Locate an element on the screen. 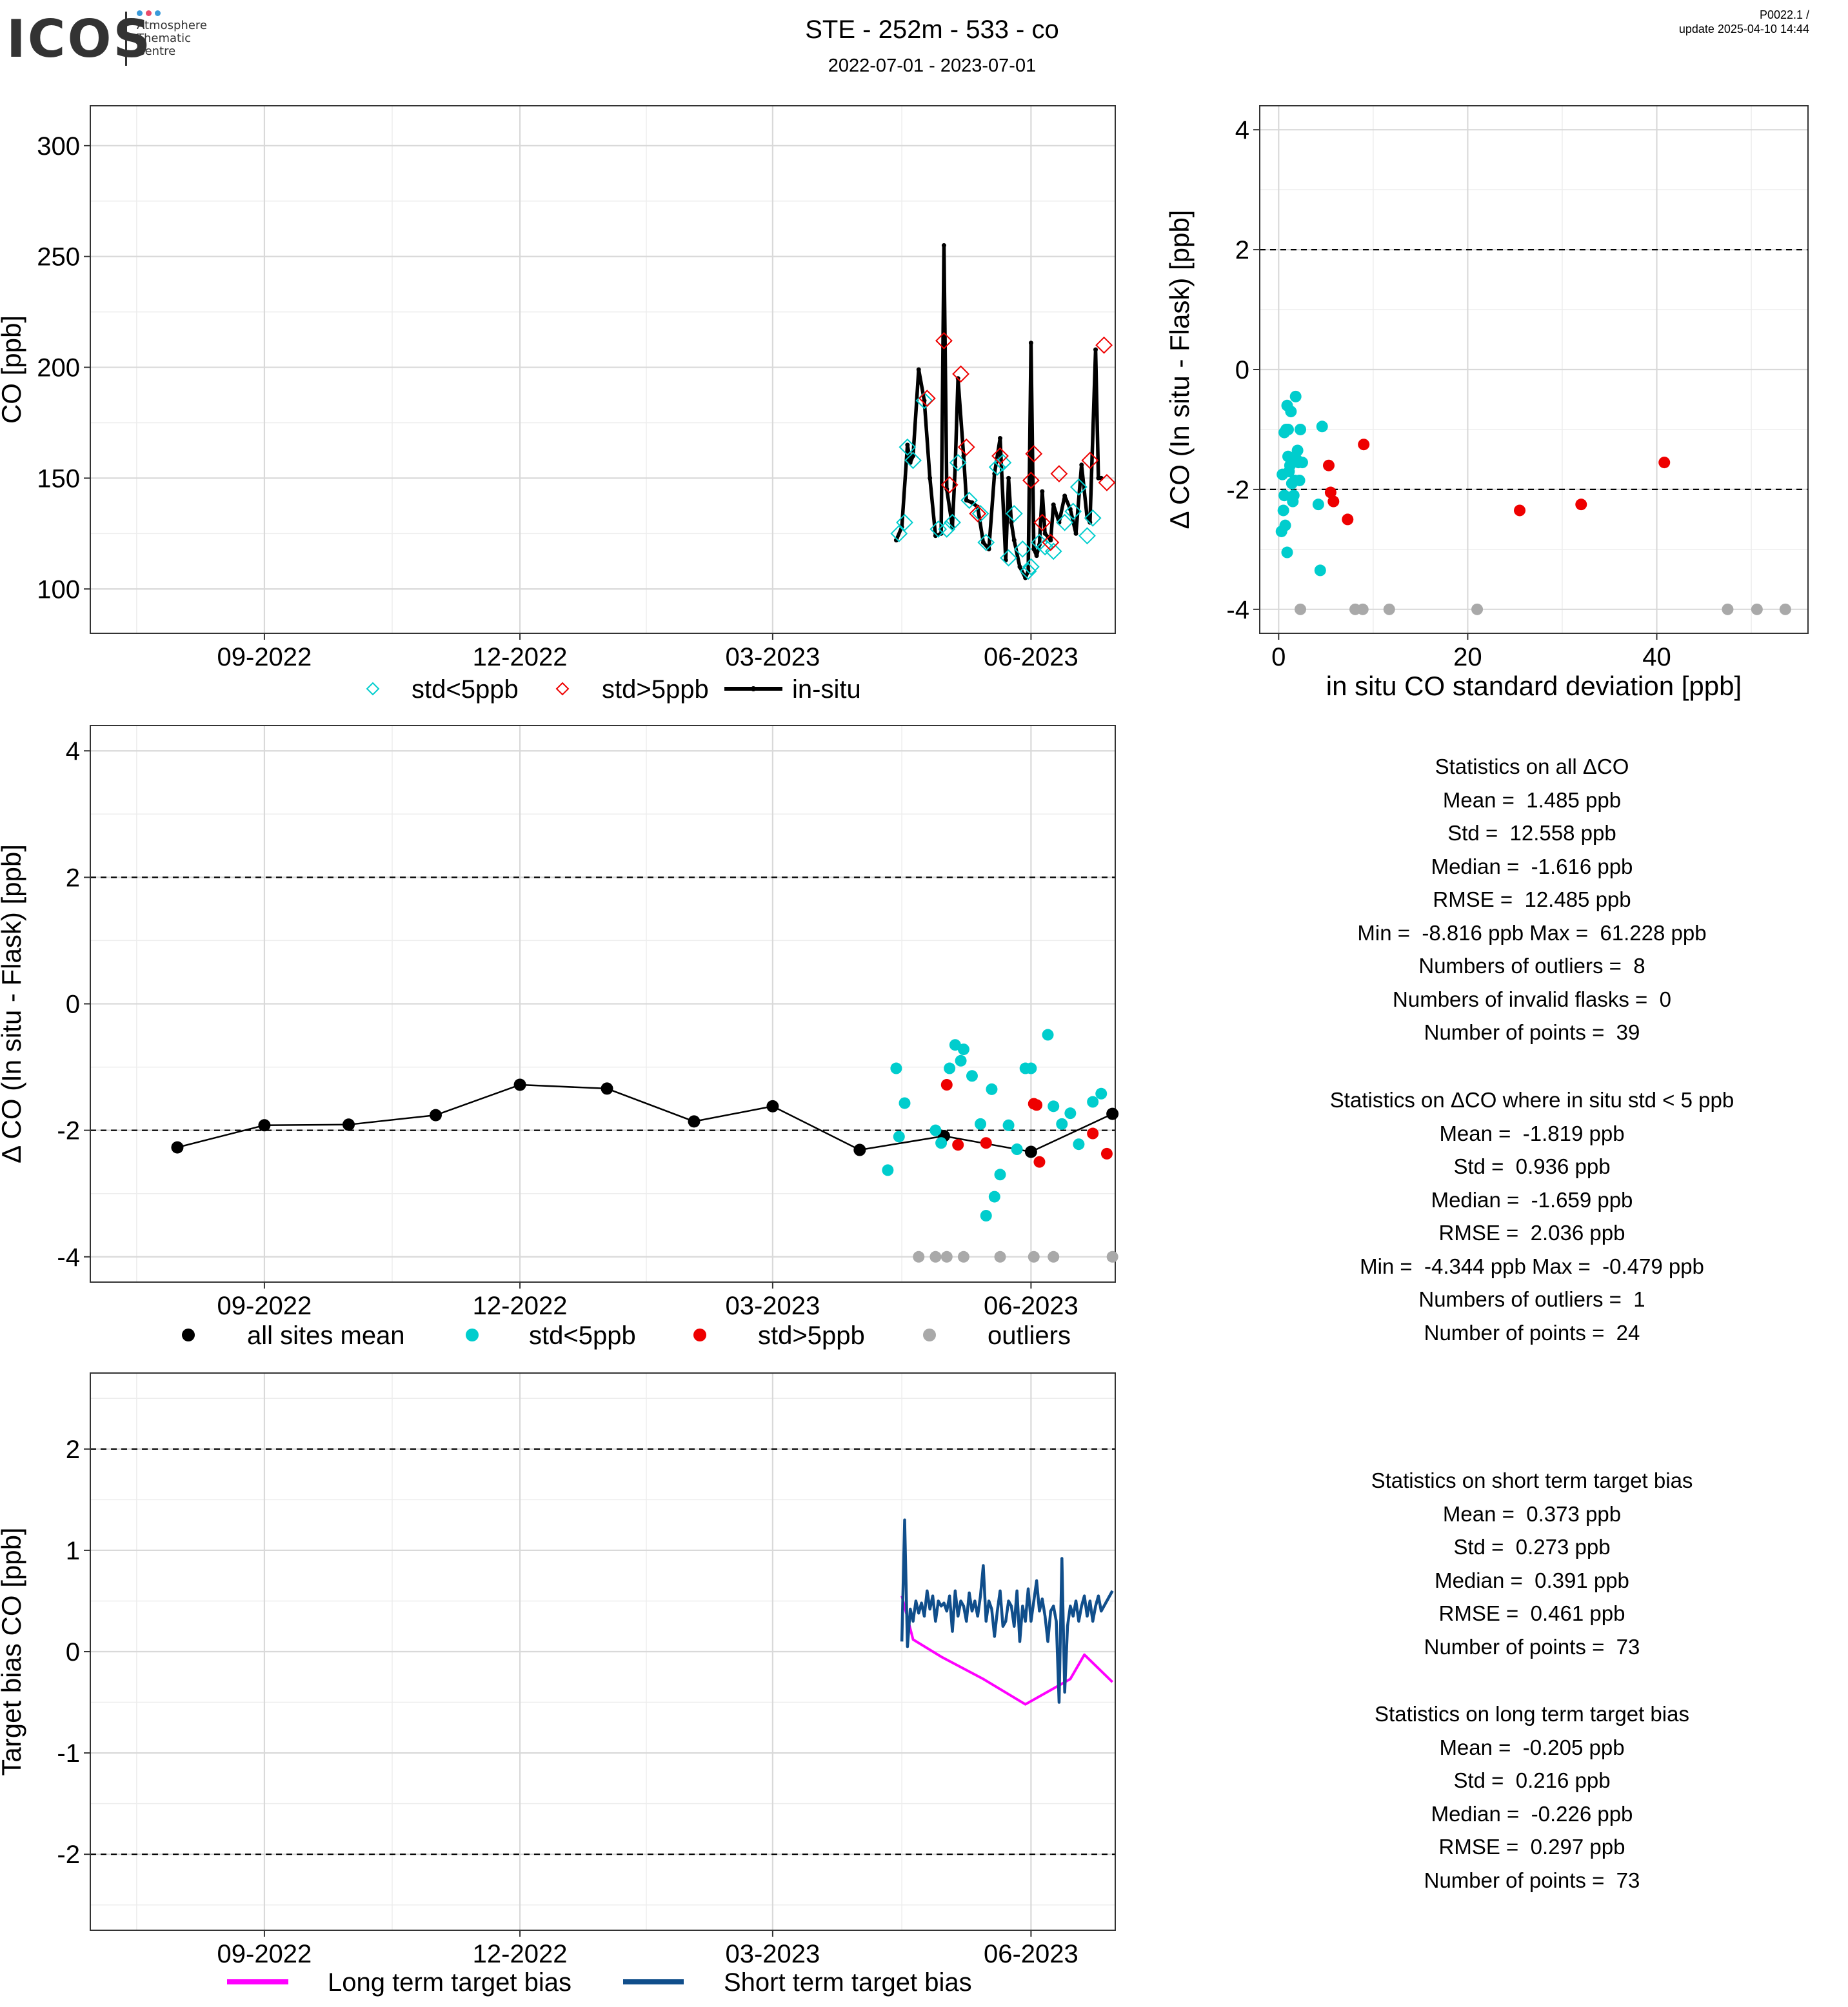  y-tick-label: 250 is located at coordinates (59, 257).